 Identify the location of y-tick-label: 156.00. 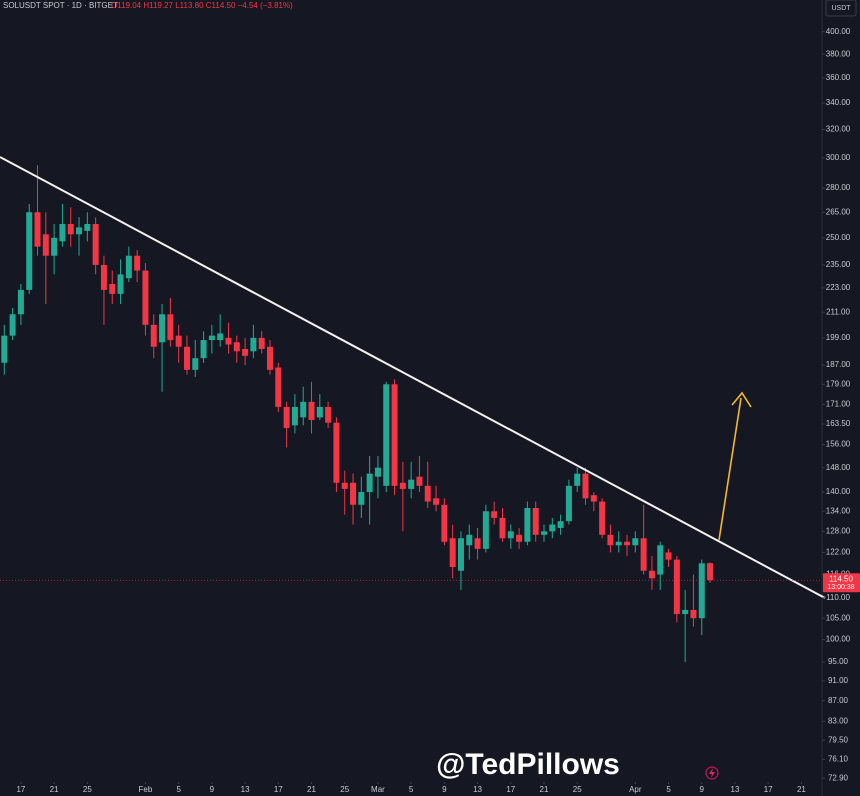
(838, 444).